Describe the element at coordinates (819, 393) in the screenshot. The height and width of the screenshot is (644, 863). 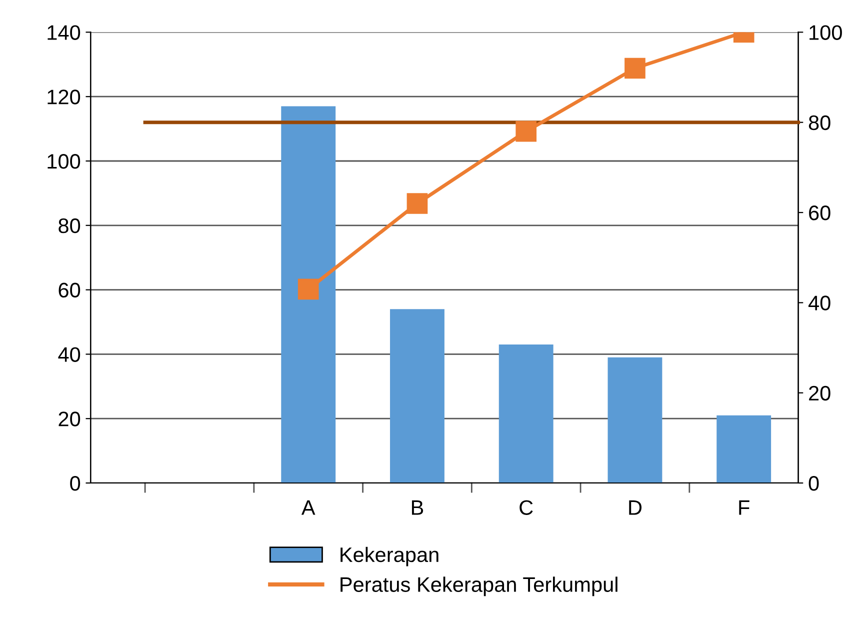
I see `y2-tick-label: 20` at that location.